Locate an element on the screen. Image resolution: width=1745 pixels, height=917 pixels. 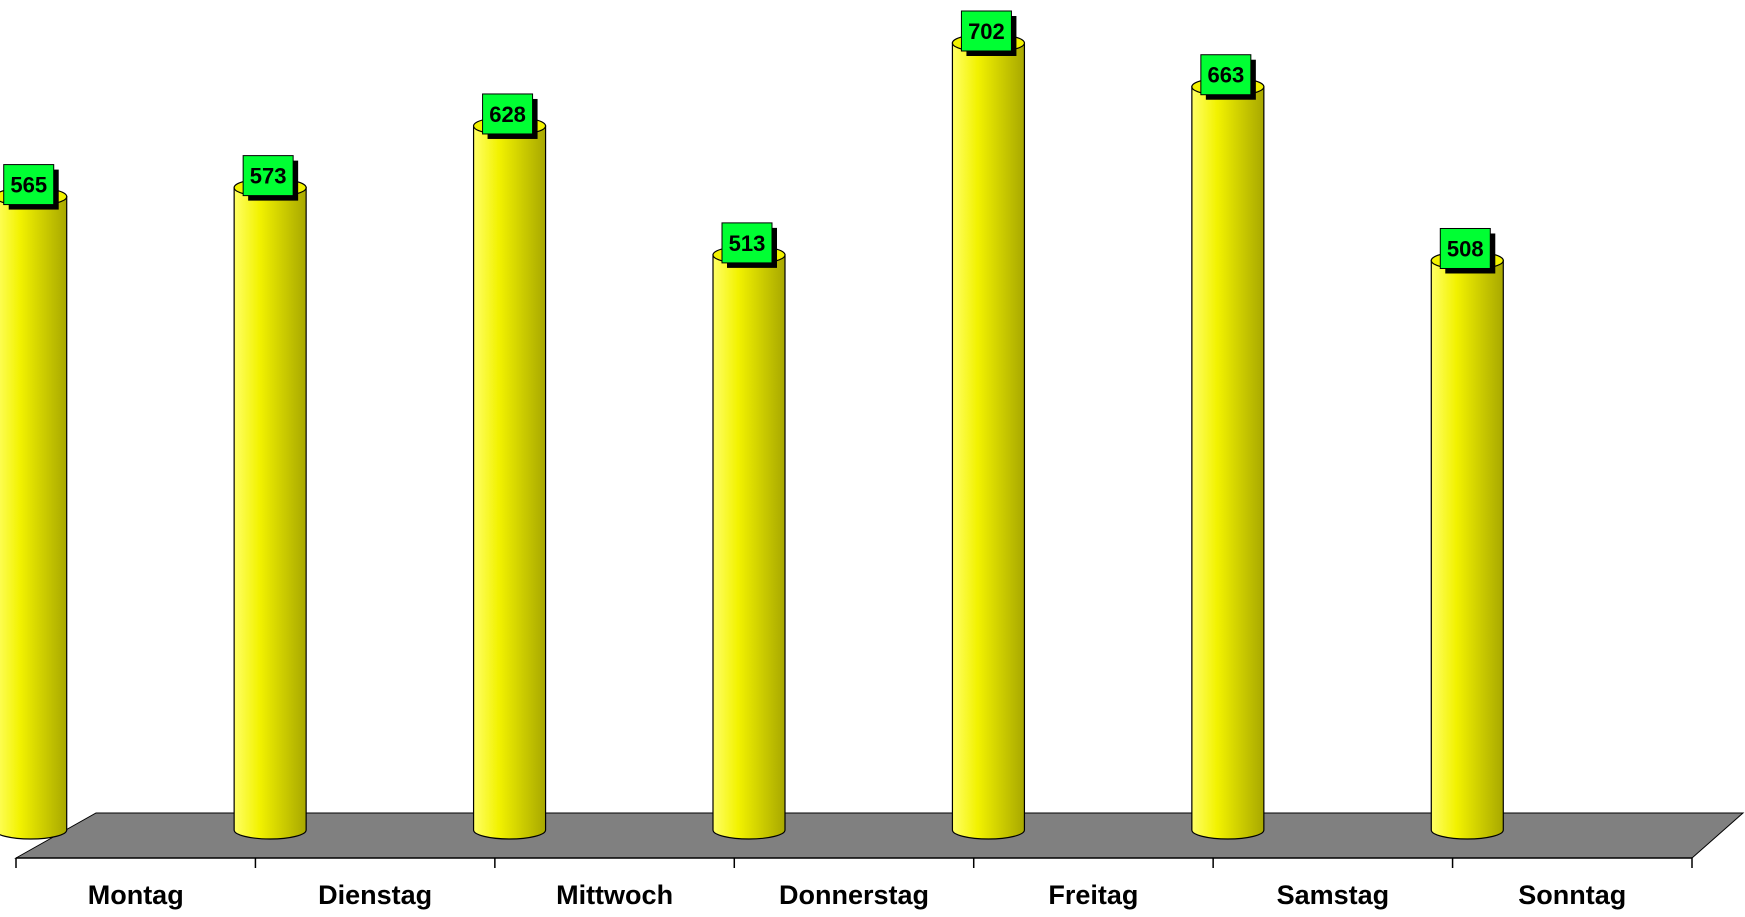
data-label: 628 is located at coordinates (507, 114).